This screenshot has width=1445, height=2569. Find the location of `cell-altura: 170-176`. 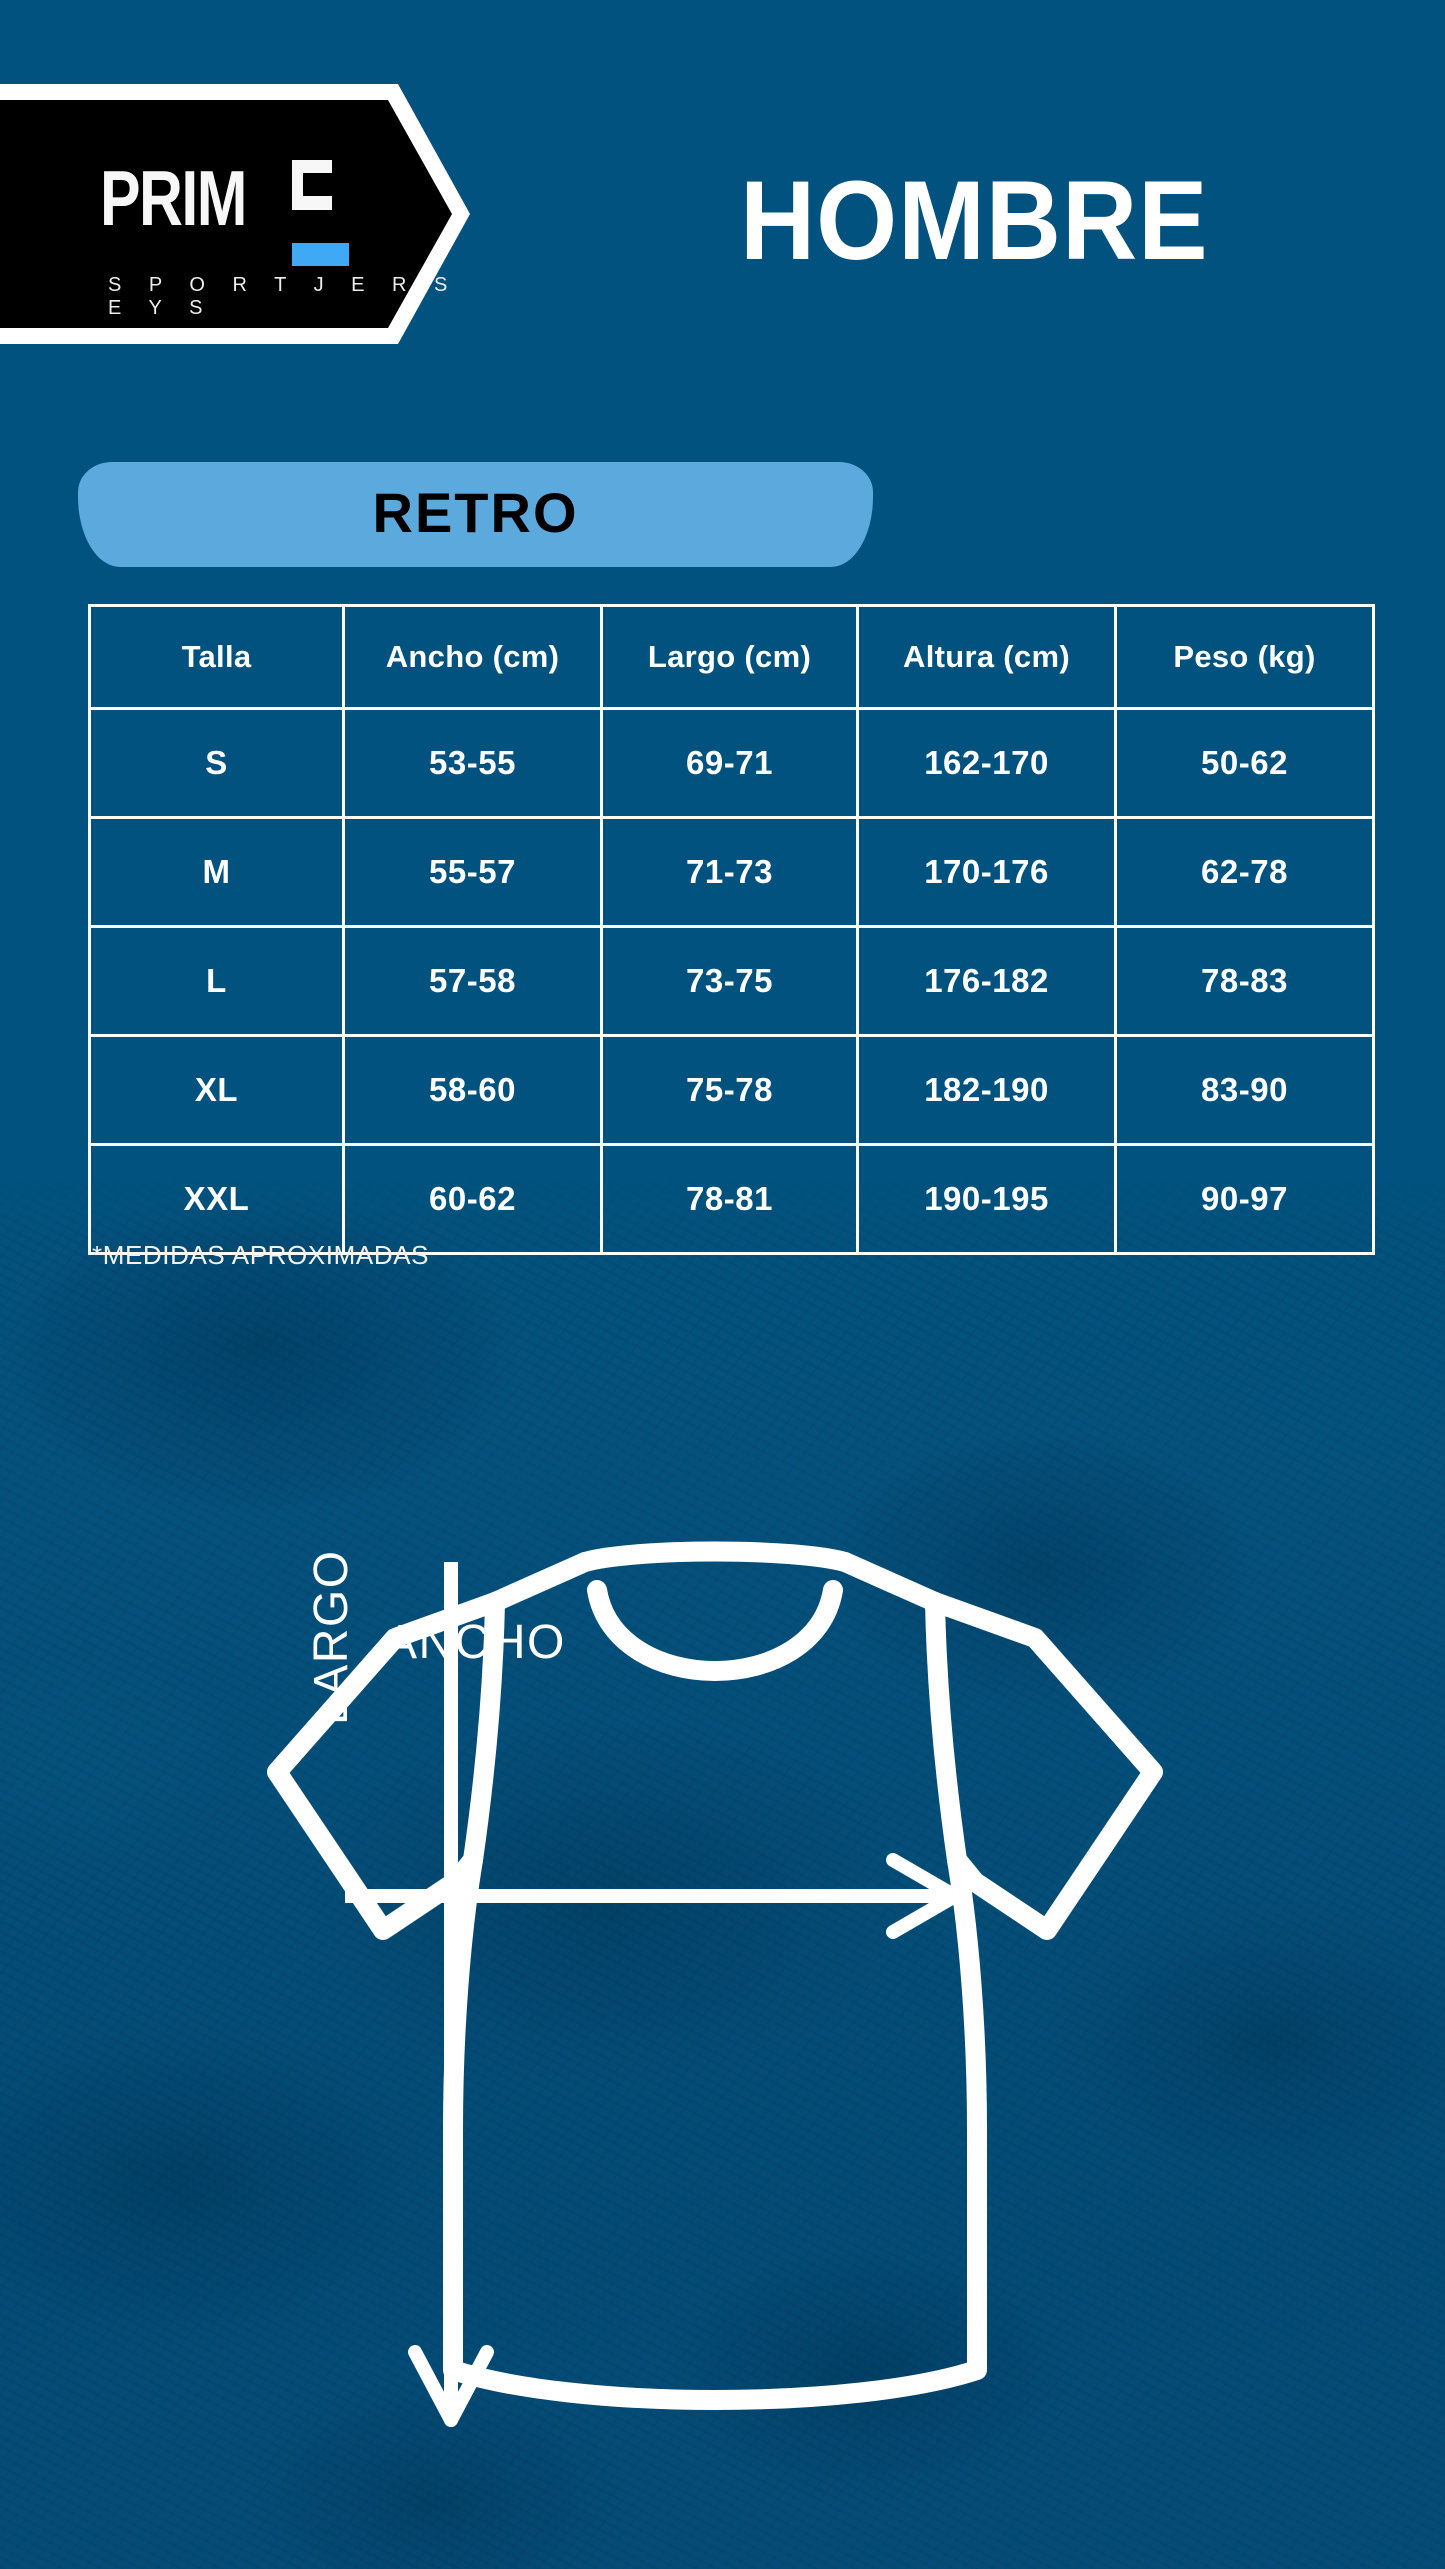

cell-altura: 170-176 is located at coordinates (986, 872).